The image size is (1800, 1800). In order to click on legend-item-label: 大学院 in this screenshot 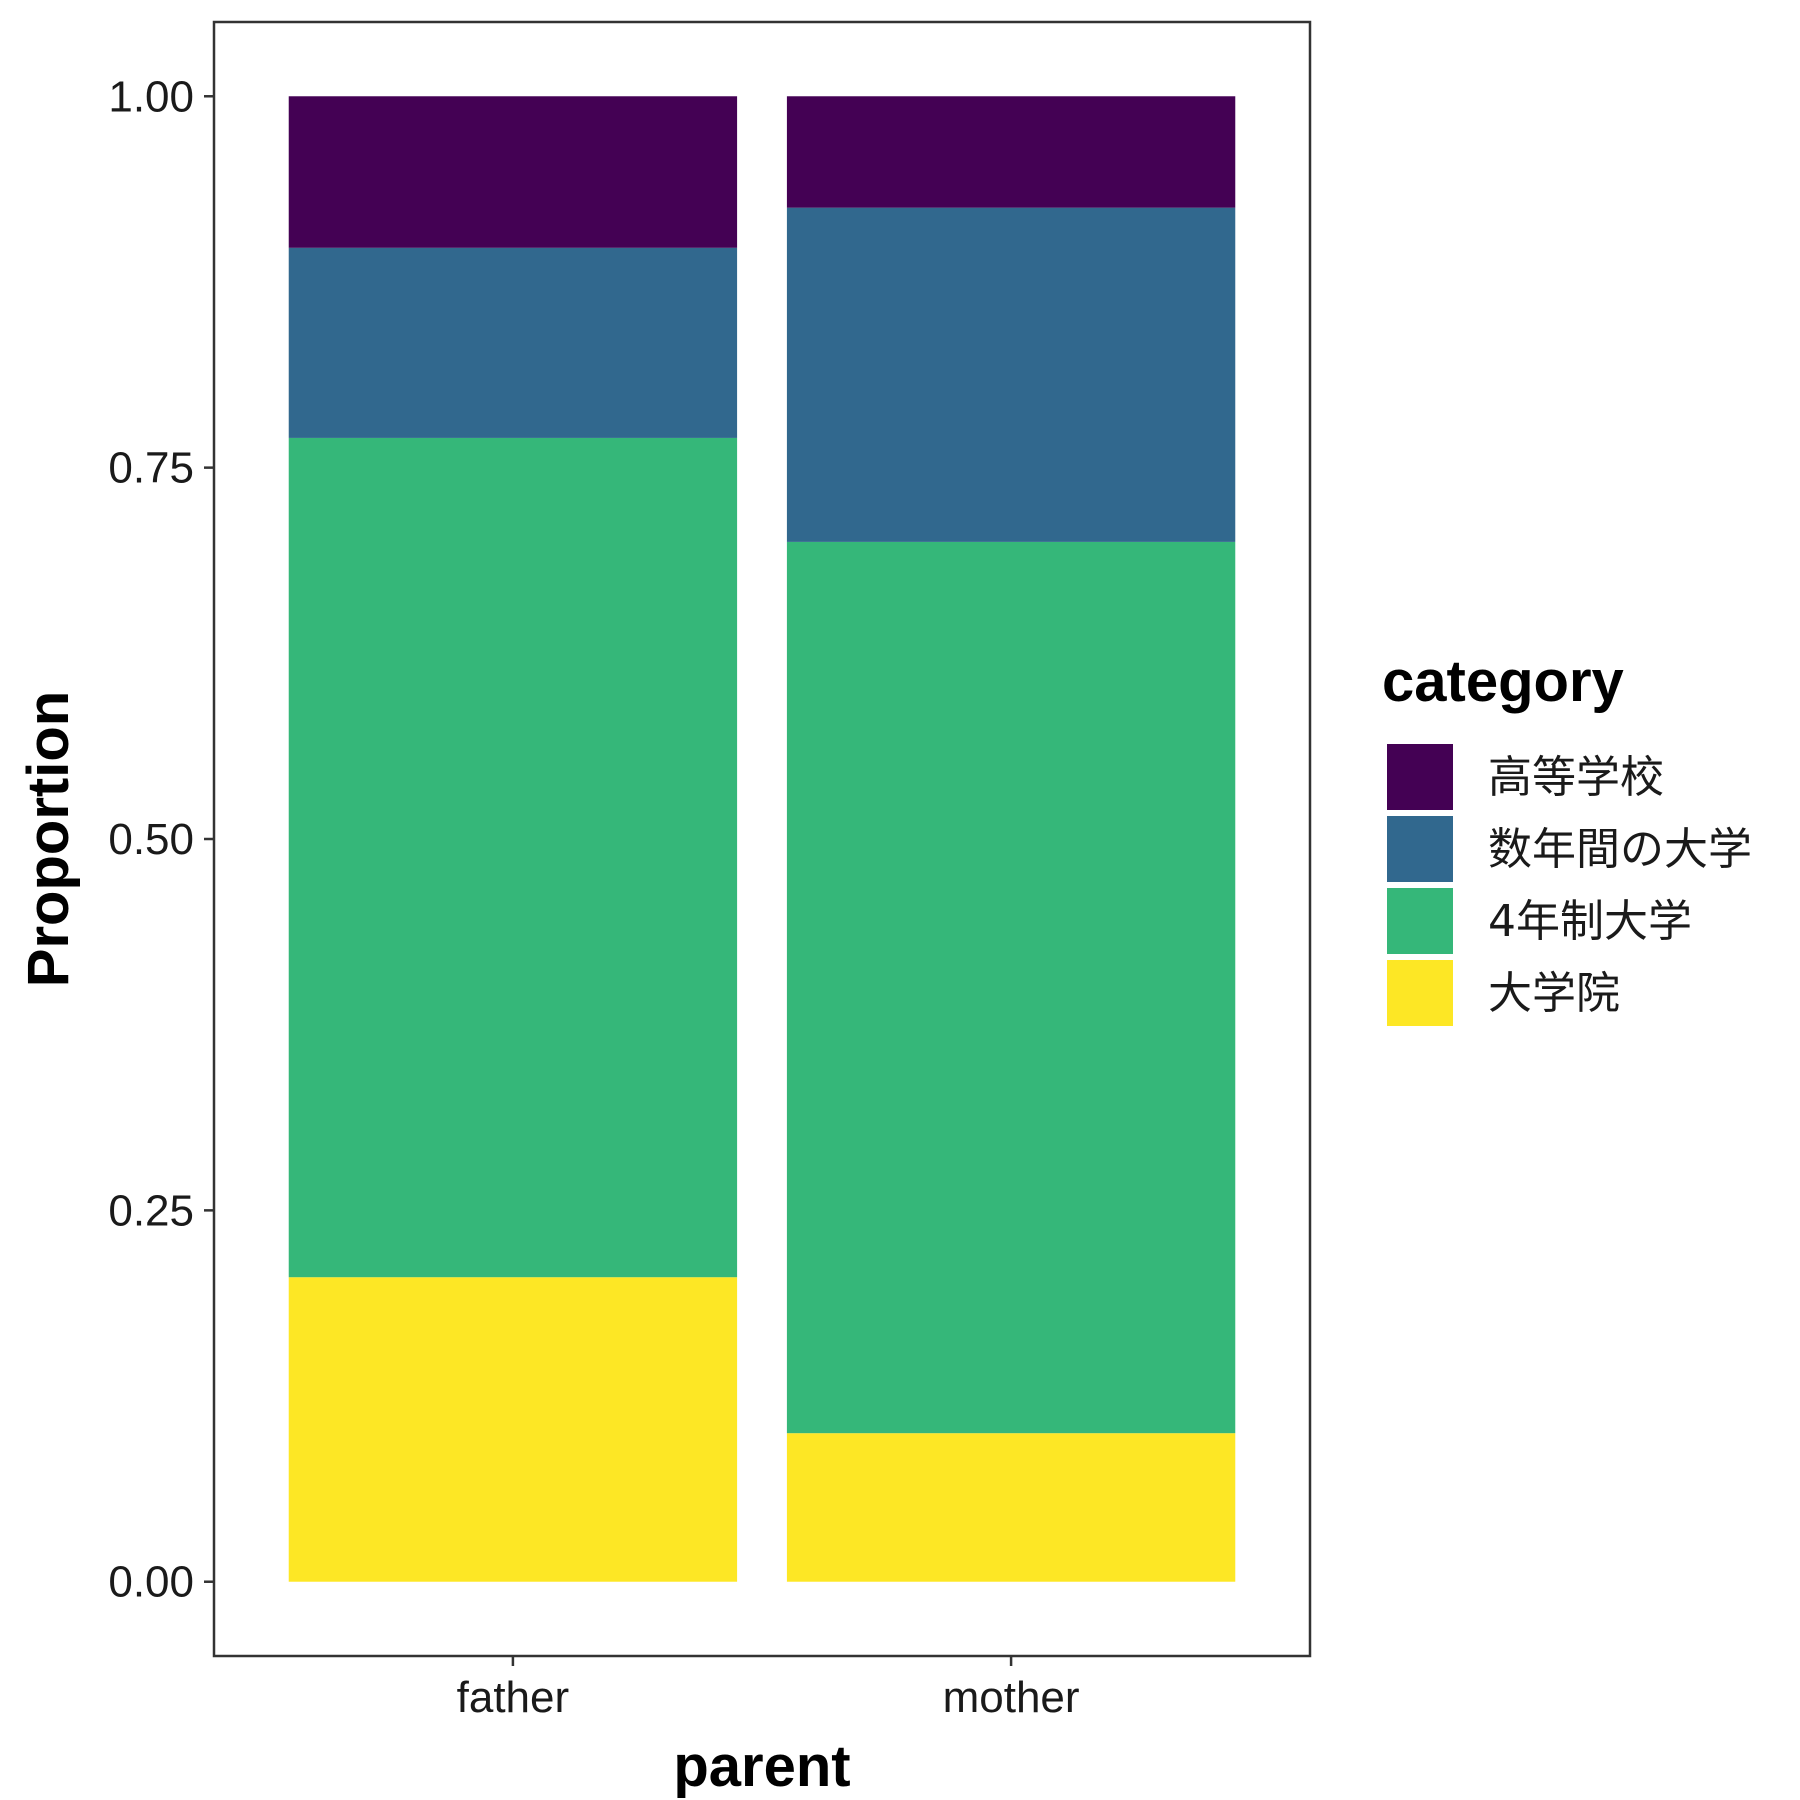, I will do `click(1554, 993)`.